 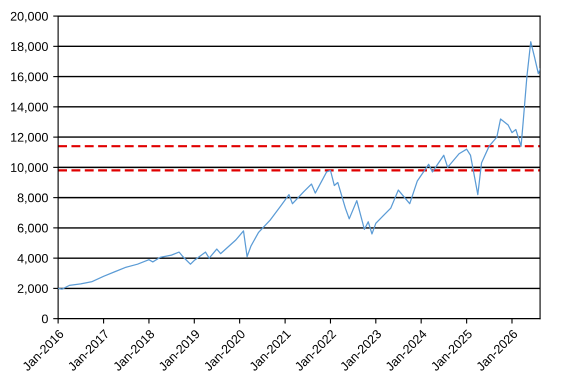 What do you see at coordinates (29, 77) in the screenshot?
I see `y-tick-label: 16,000` at bounding box center [29, 77].